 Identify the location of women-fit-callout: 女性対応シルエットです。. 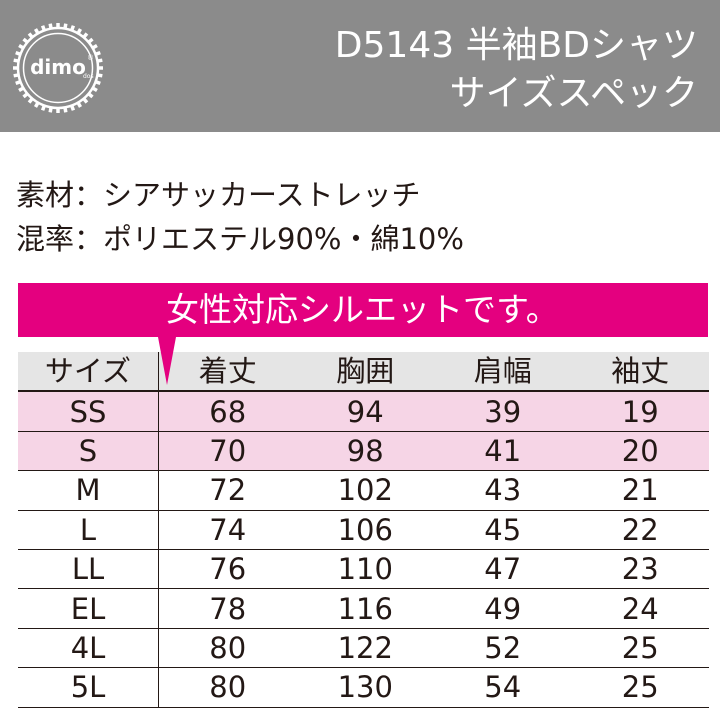
(363, 310).